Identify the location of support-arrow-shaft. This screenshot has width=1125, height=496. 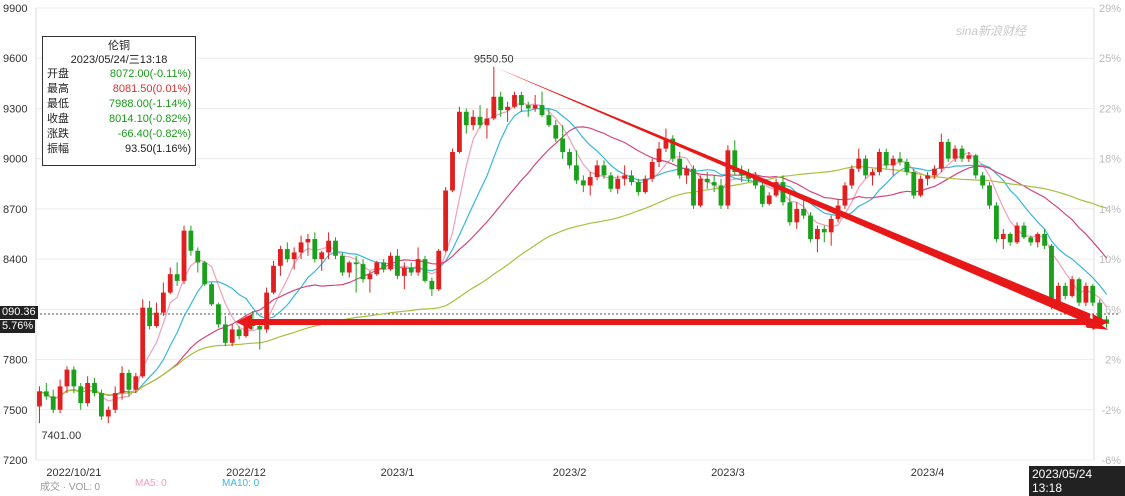
(672, 322).